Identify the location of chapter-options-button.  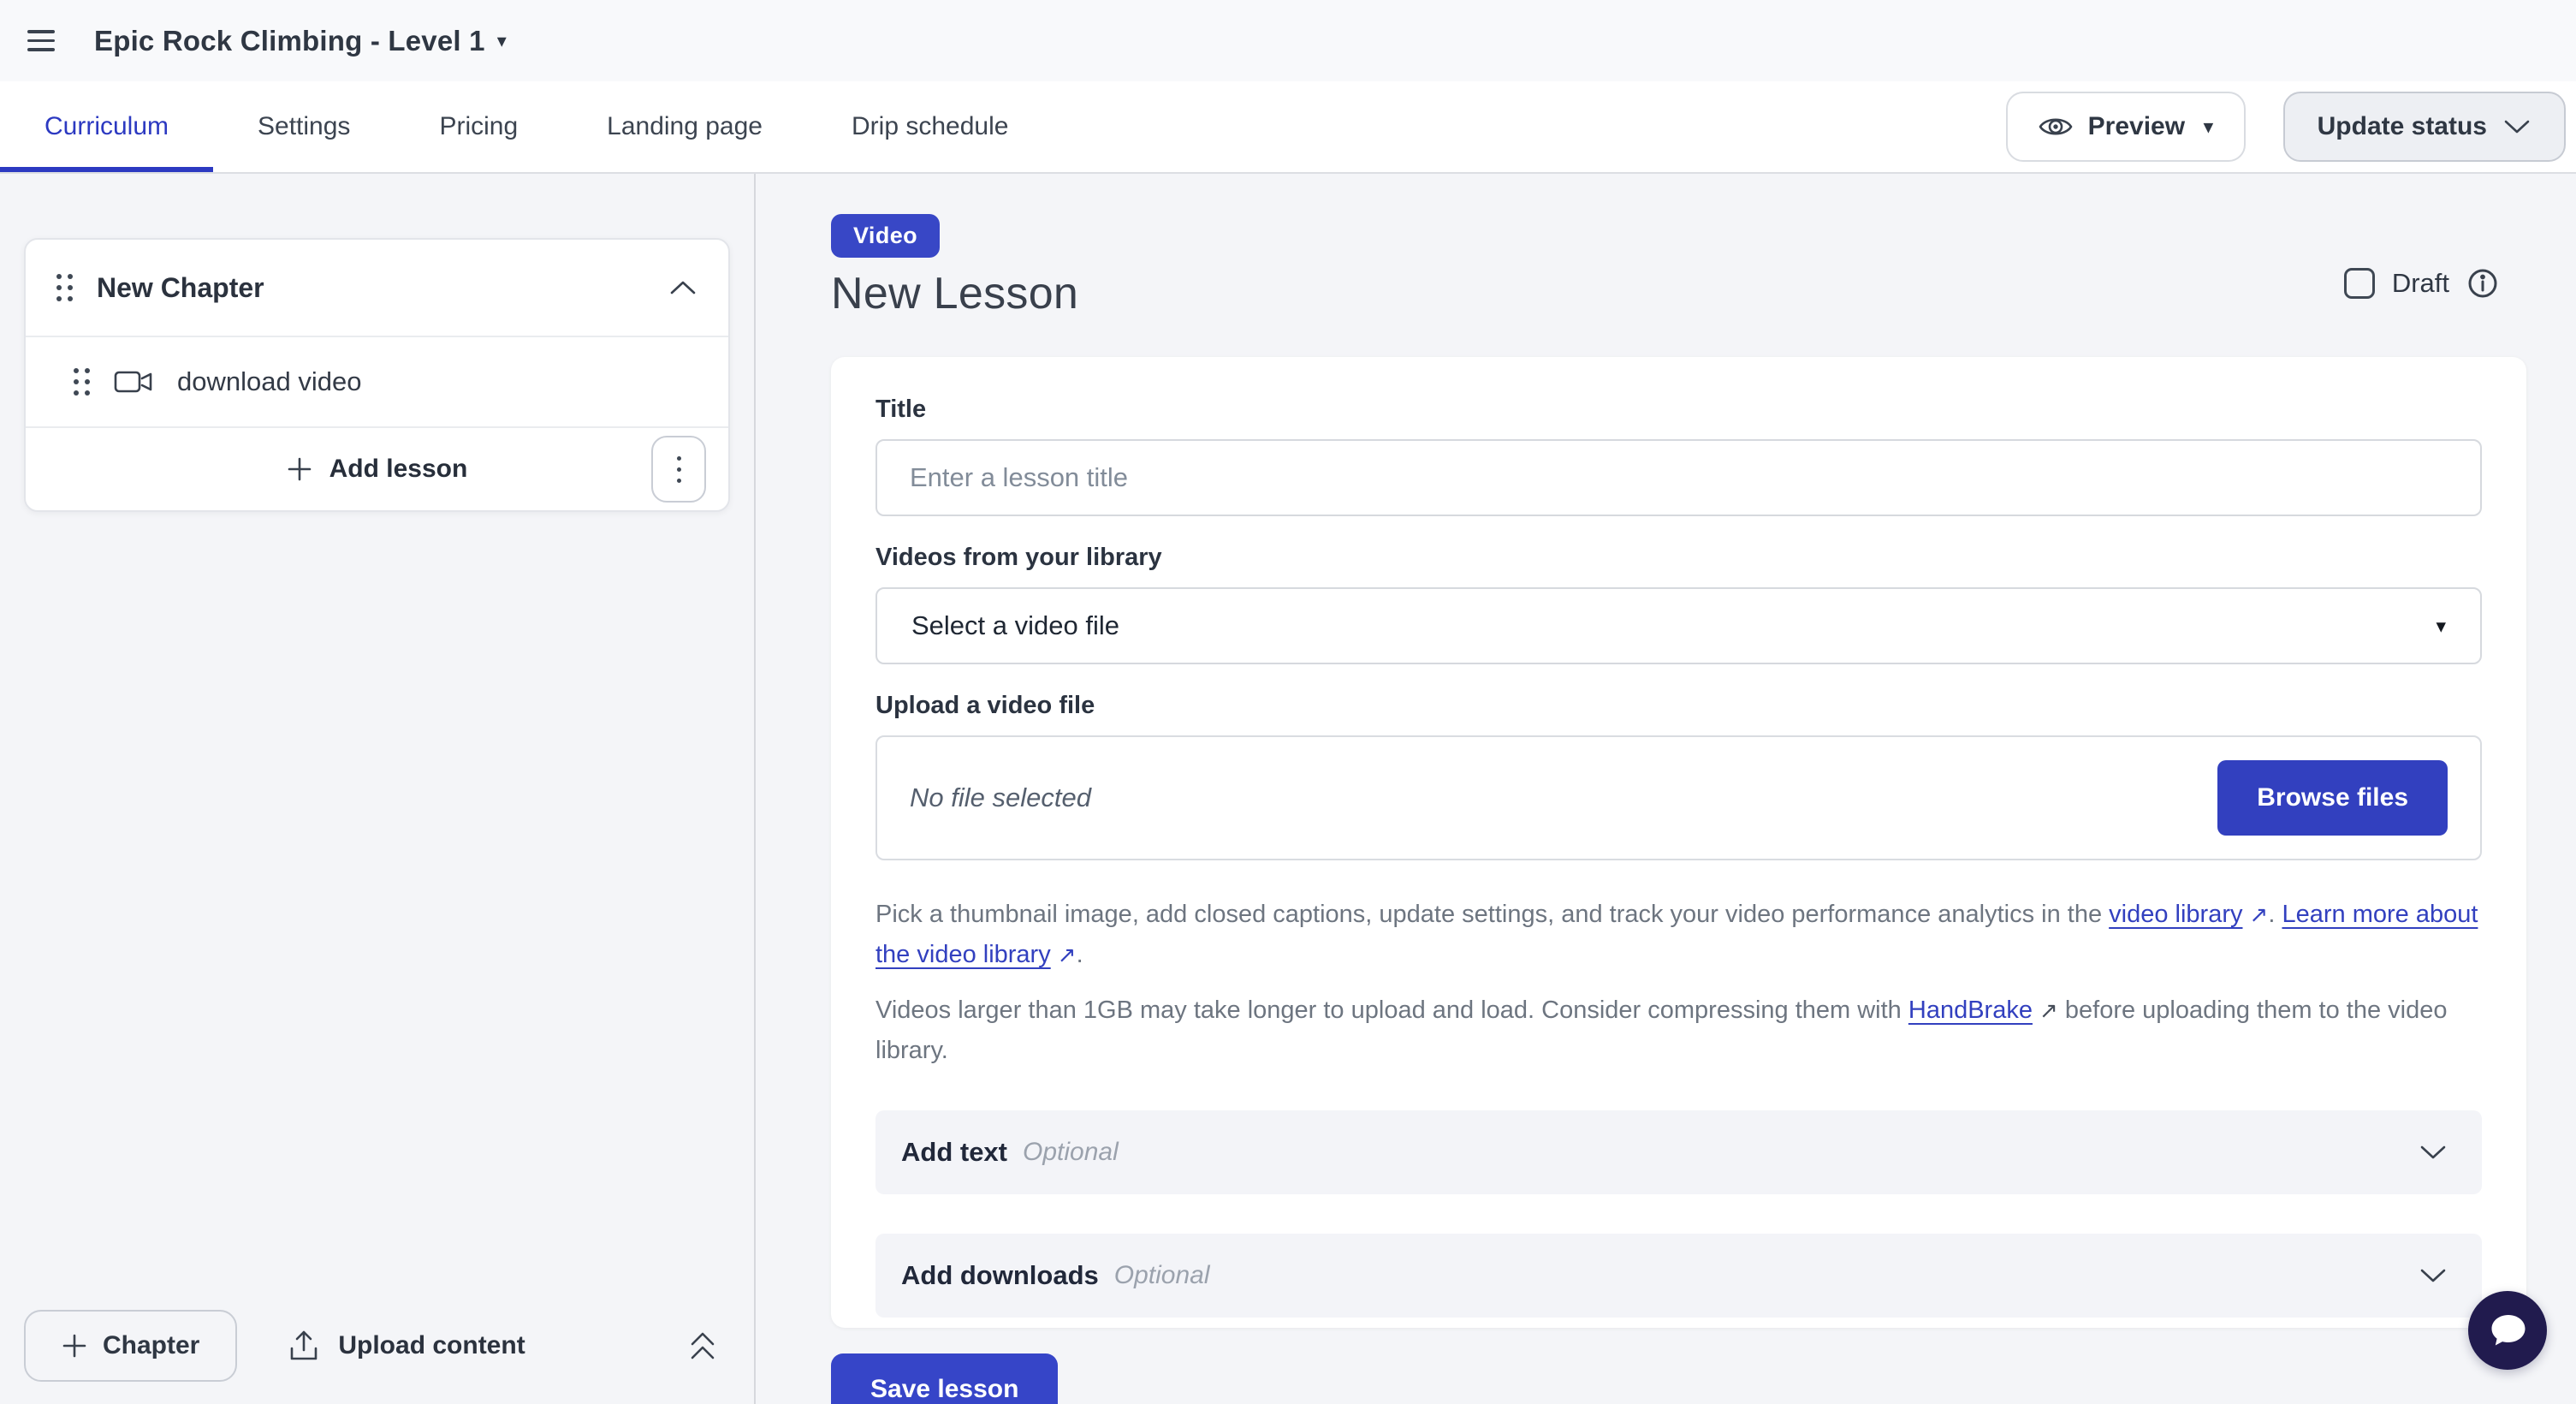
(678, 470).